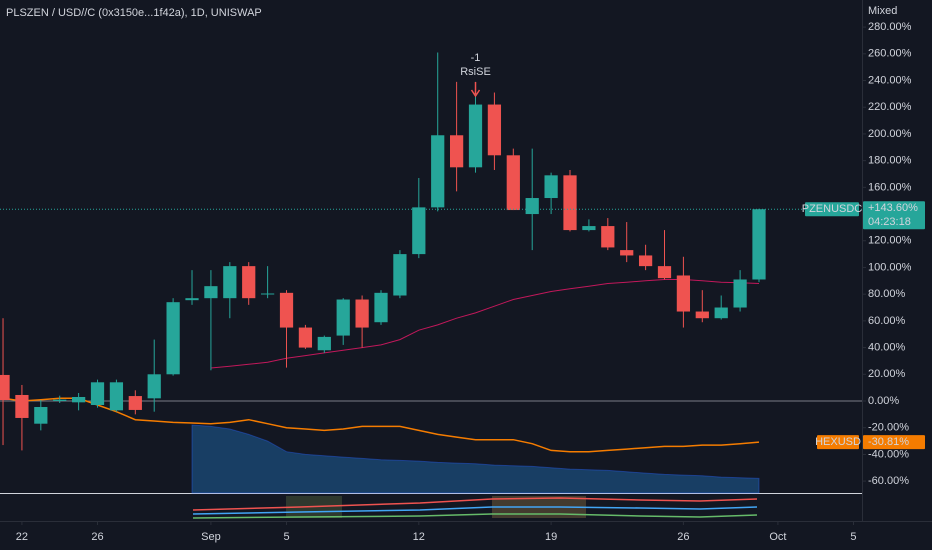 The image size is (932, 550). Describe the element at coordinates (890, 80) in the screenshot. I see `y-tick-label: 240.00%` at that location.